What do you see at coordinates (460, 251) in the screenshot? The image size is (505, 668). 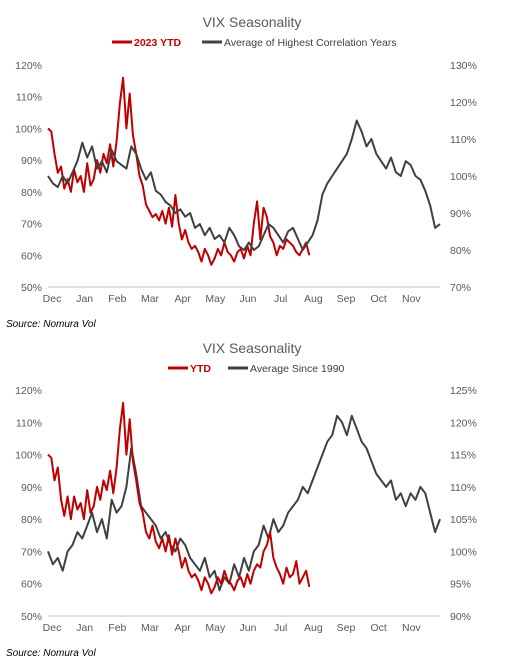 I see `y-right-tick-label: 80%` at bounding box center [460, 251].